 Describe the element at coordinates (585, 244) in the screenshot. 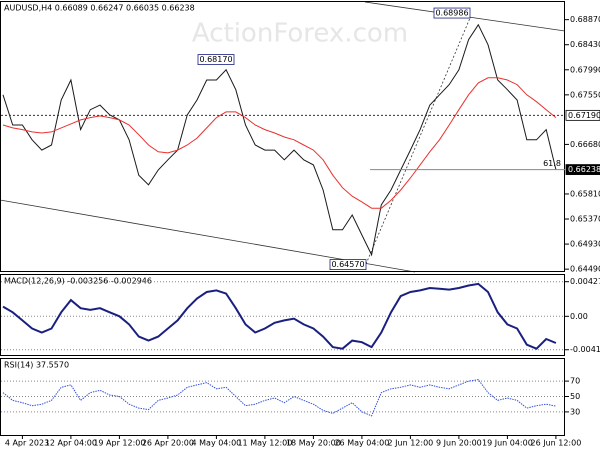

I see `y-tick-label: 0.64930` at that location.